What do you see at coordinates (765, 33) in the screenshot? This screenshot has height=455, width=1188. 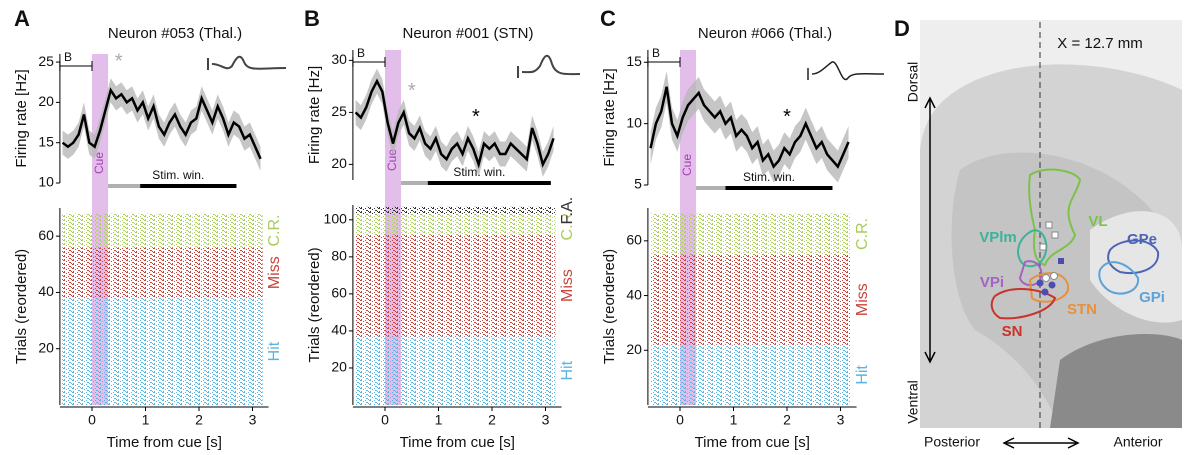 I see `chart-title: Neuron #066 (Thal.)` at bounding box center [765, 33].